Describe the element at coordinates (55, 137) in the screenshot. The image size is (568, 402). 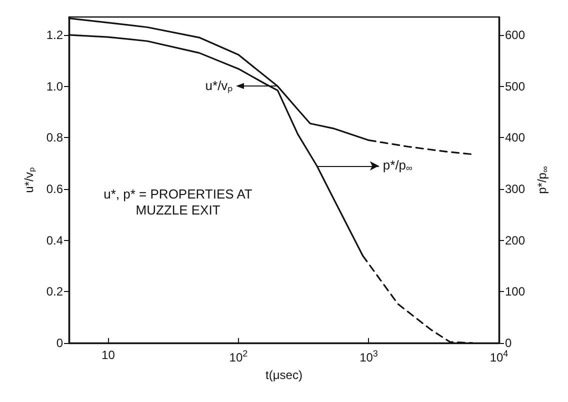
I see `y-tick-label: 0.8` at that location.